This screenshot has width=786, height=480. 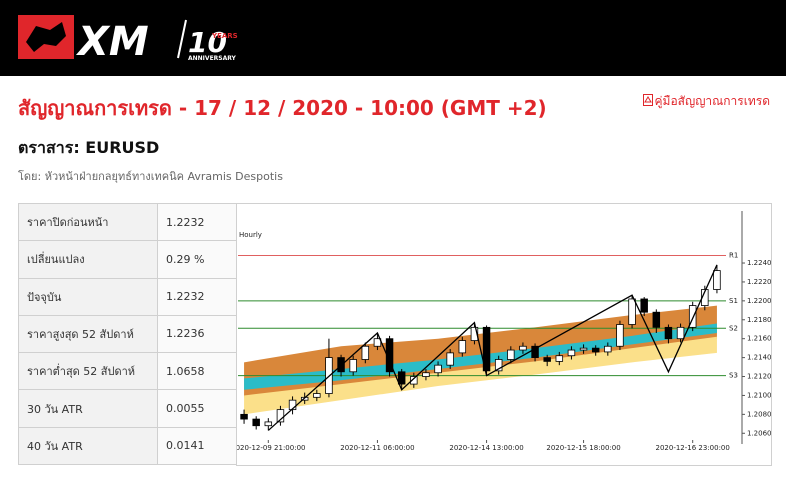 I want to click on table-row: เปลี่ยนแปลง 0.29 %, so click(x=127, y=259).